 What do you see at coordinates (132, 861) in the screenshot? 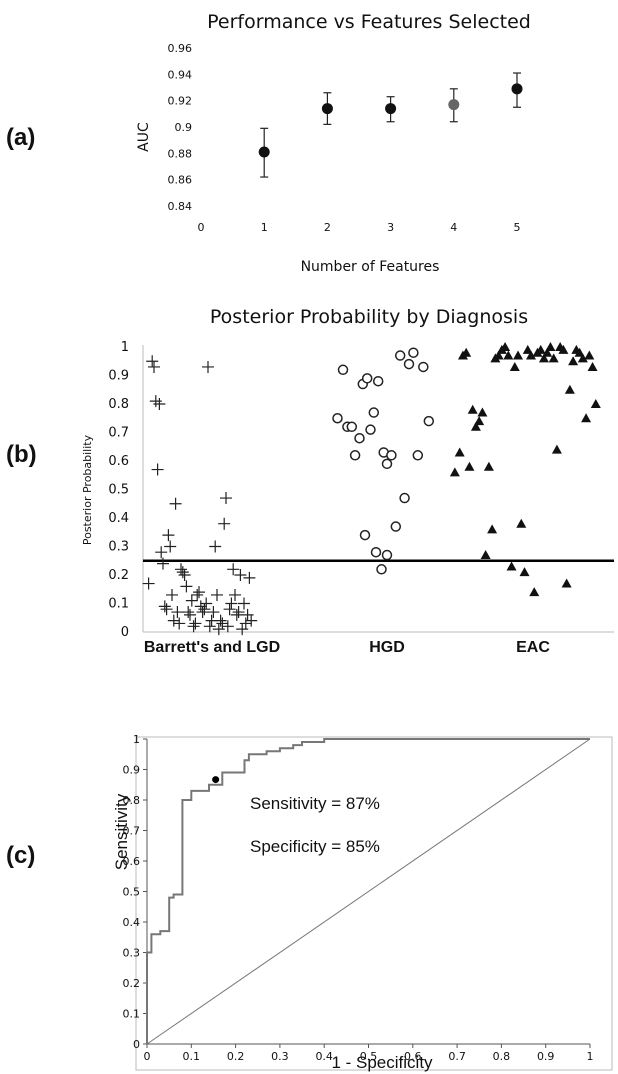
I see `chart-c-ytick-label: 0.6` at bounding box center [132, 861].